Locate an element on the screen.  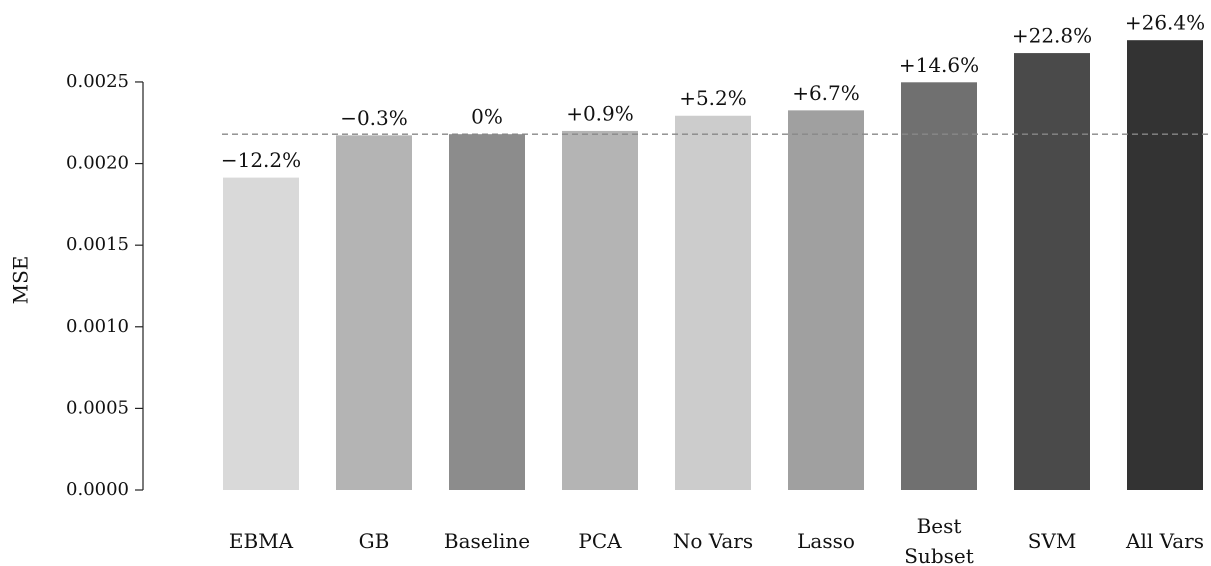
bar-label: +6.7% is located at coordinates (826, 93).